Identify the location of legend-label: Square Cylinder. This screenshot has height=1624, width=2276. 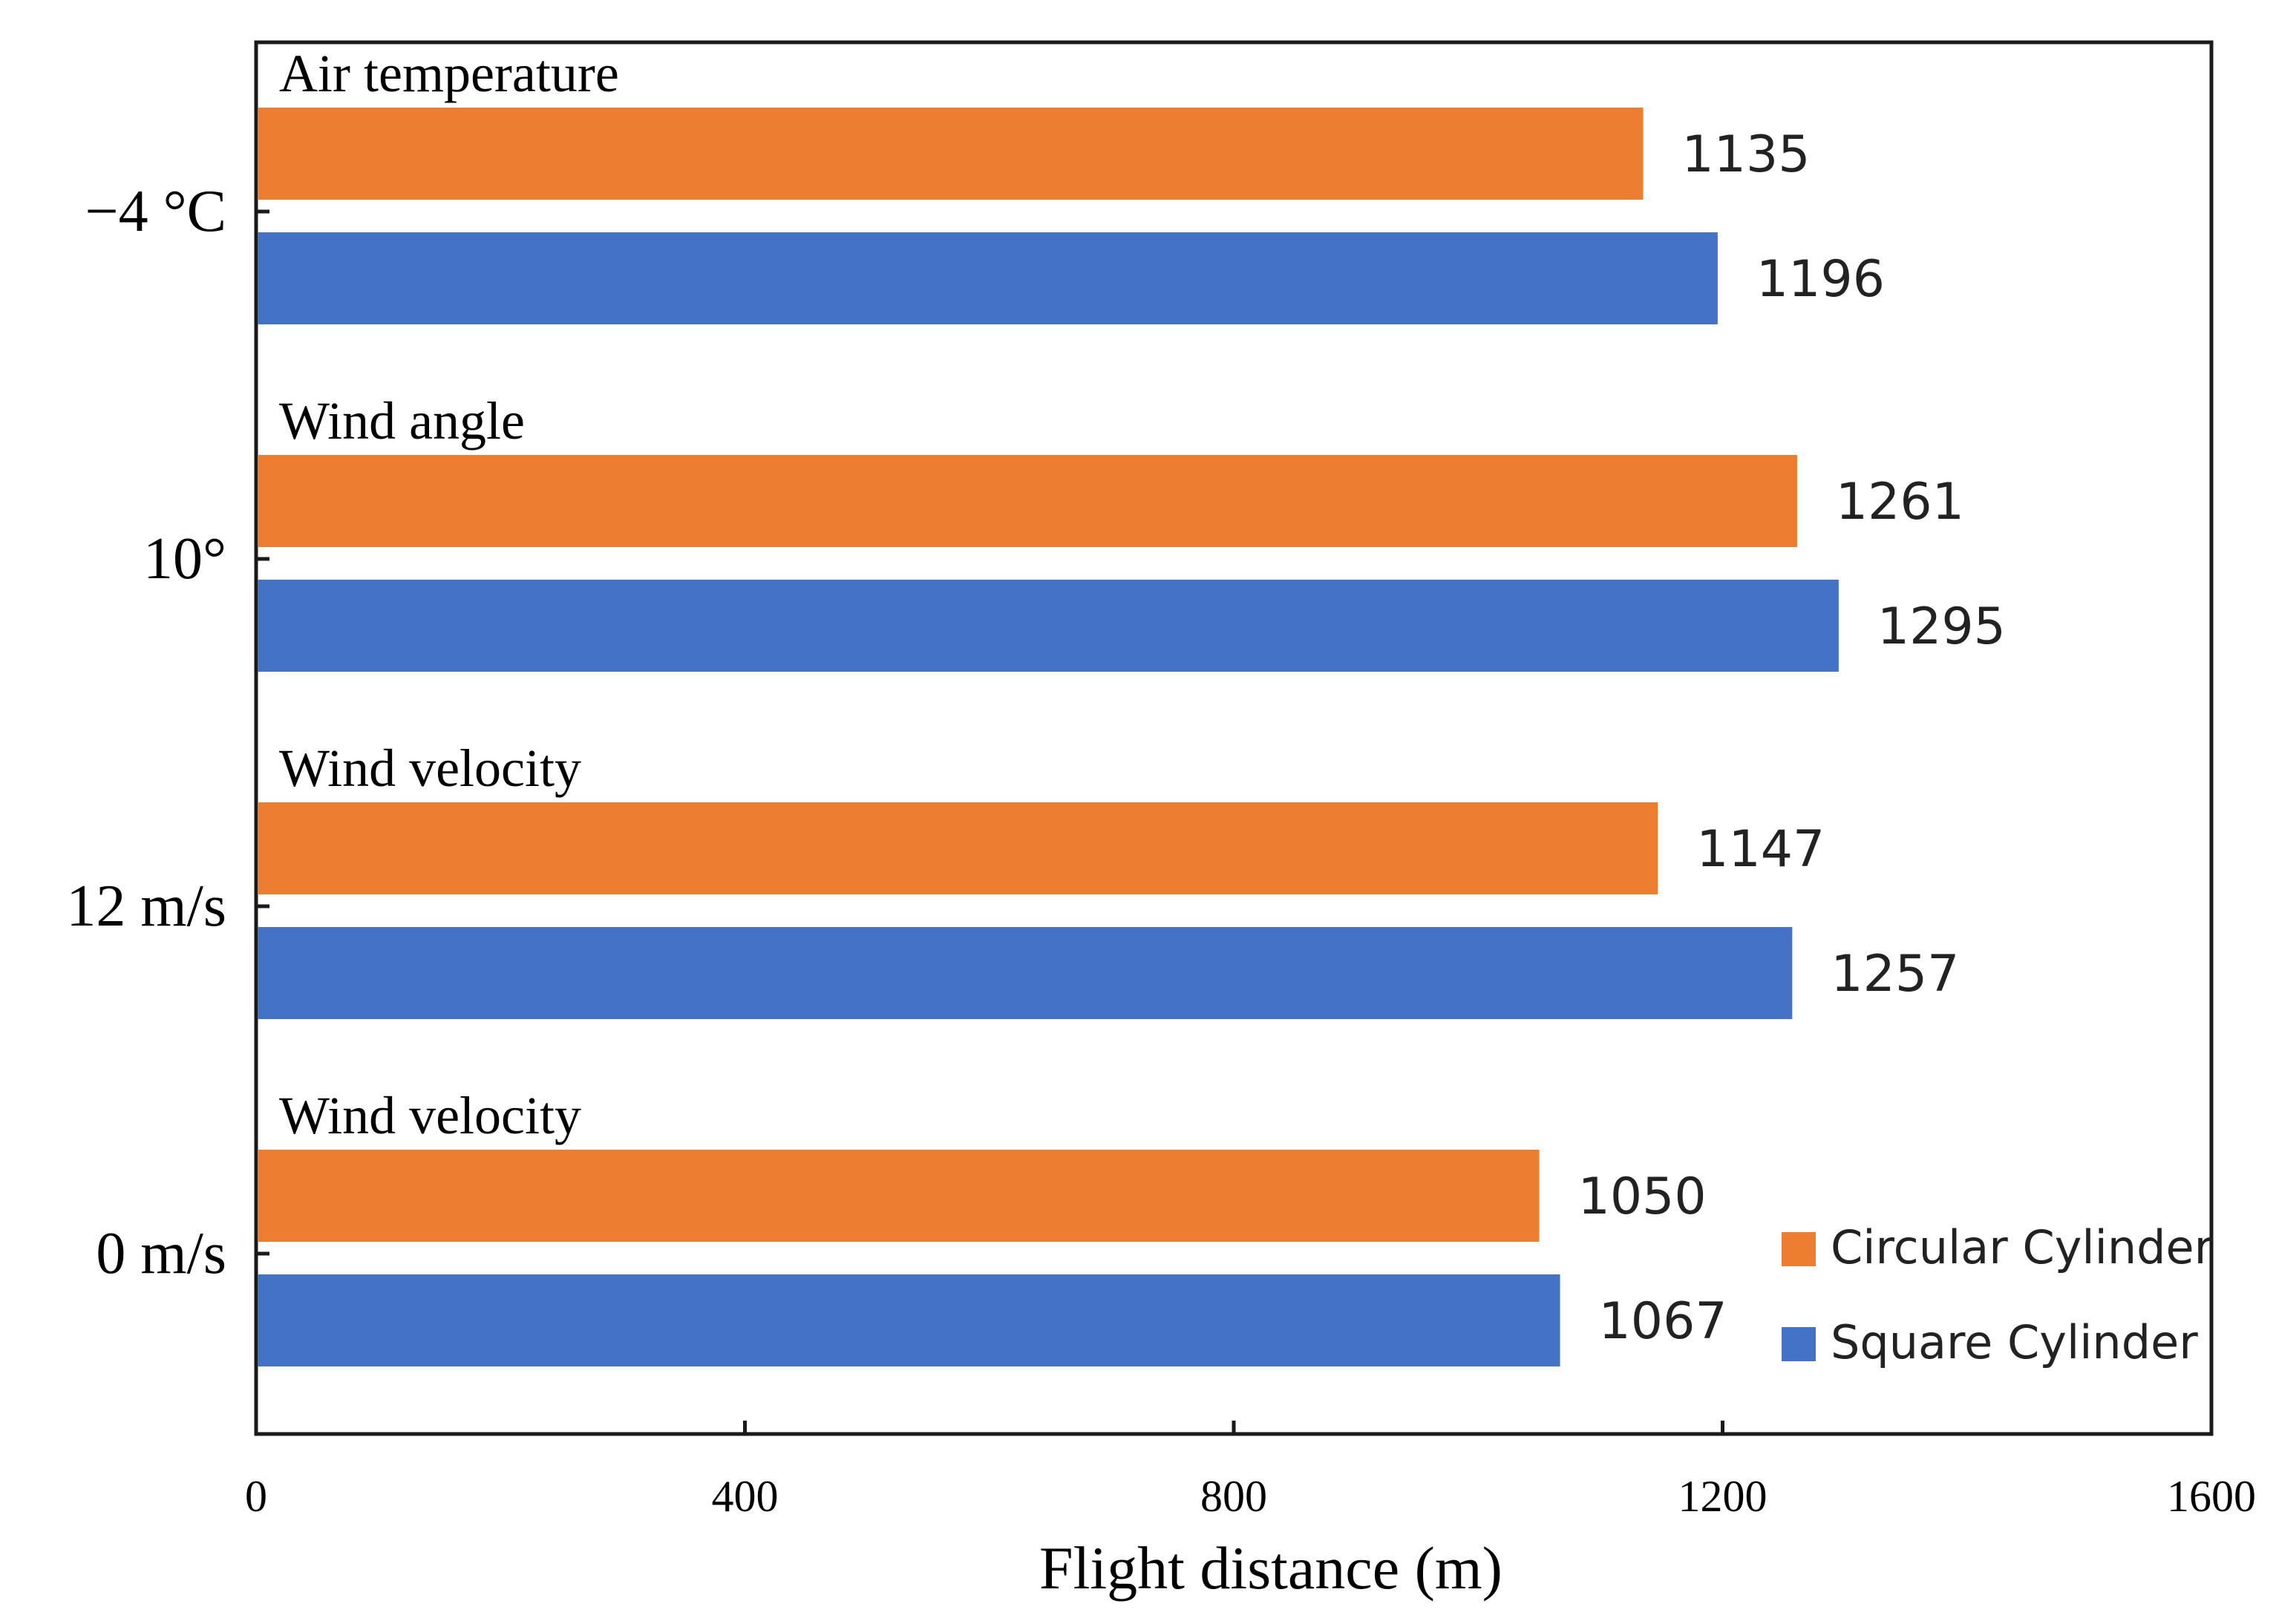
(2014, 1342).